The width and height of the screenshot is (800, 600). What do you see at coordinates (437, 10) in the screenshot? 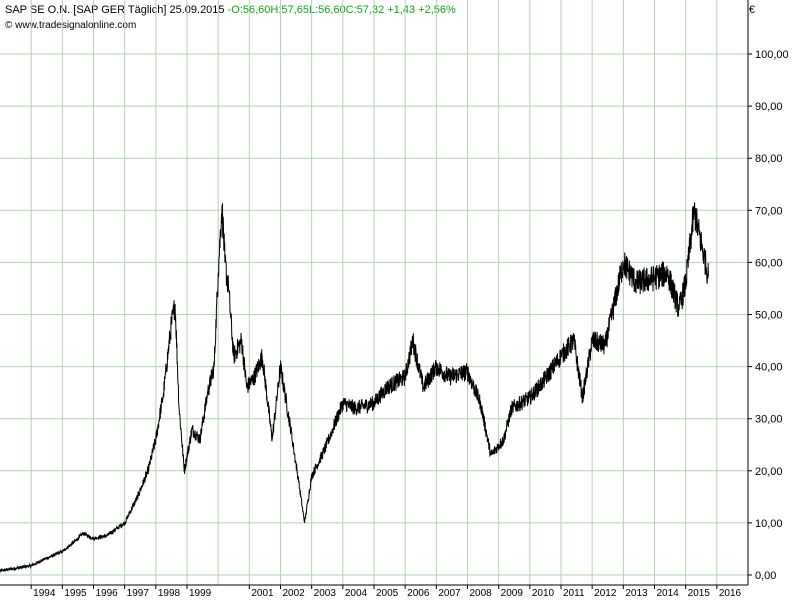
I see `price-change-percent: +2,56%` at bounding box center [437, 10].